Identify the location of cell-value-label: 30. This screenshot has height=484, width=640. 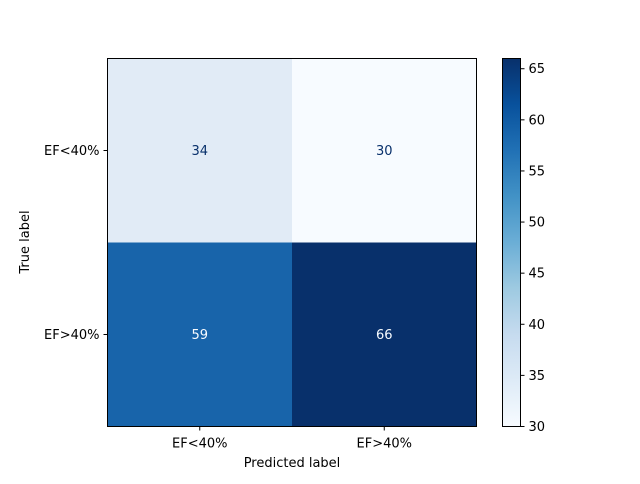
(384, 151).